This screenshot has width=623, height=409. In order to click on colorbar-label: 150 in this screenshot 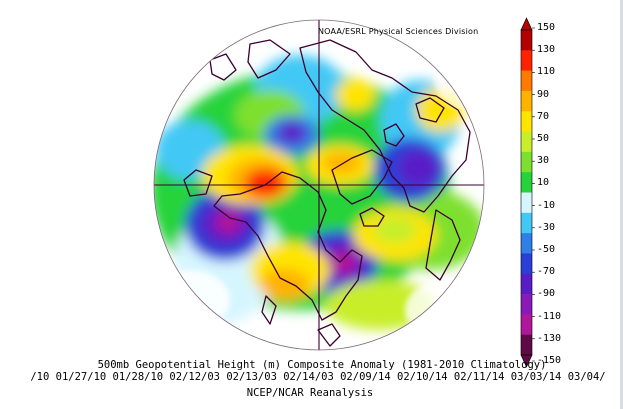, I will do `click(546, 27)`.